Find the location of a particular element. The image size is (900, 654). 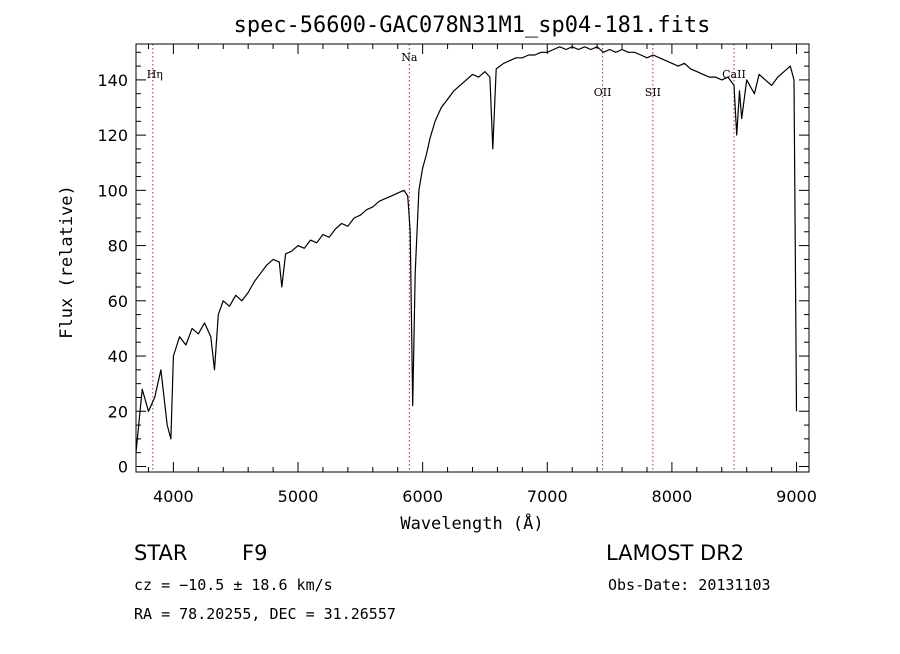

y-axis-label: Flux (relative) is located at coordinates (67, 262).